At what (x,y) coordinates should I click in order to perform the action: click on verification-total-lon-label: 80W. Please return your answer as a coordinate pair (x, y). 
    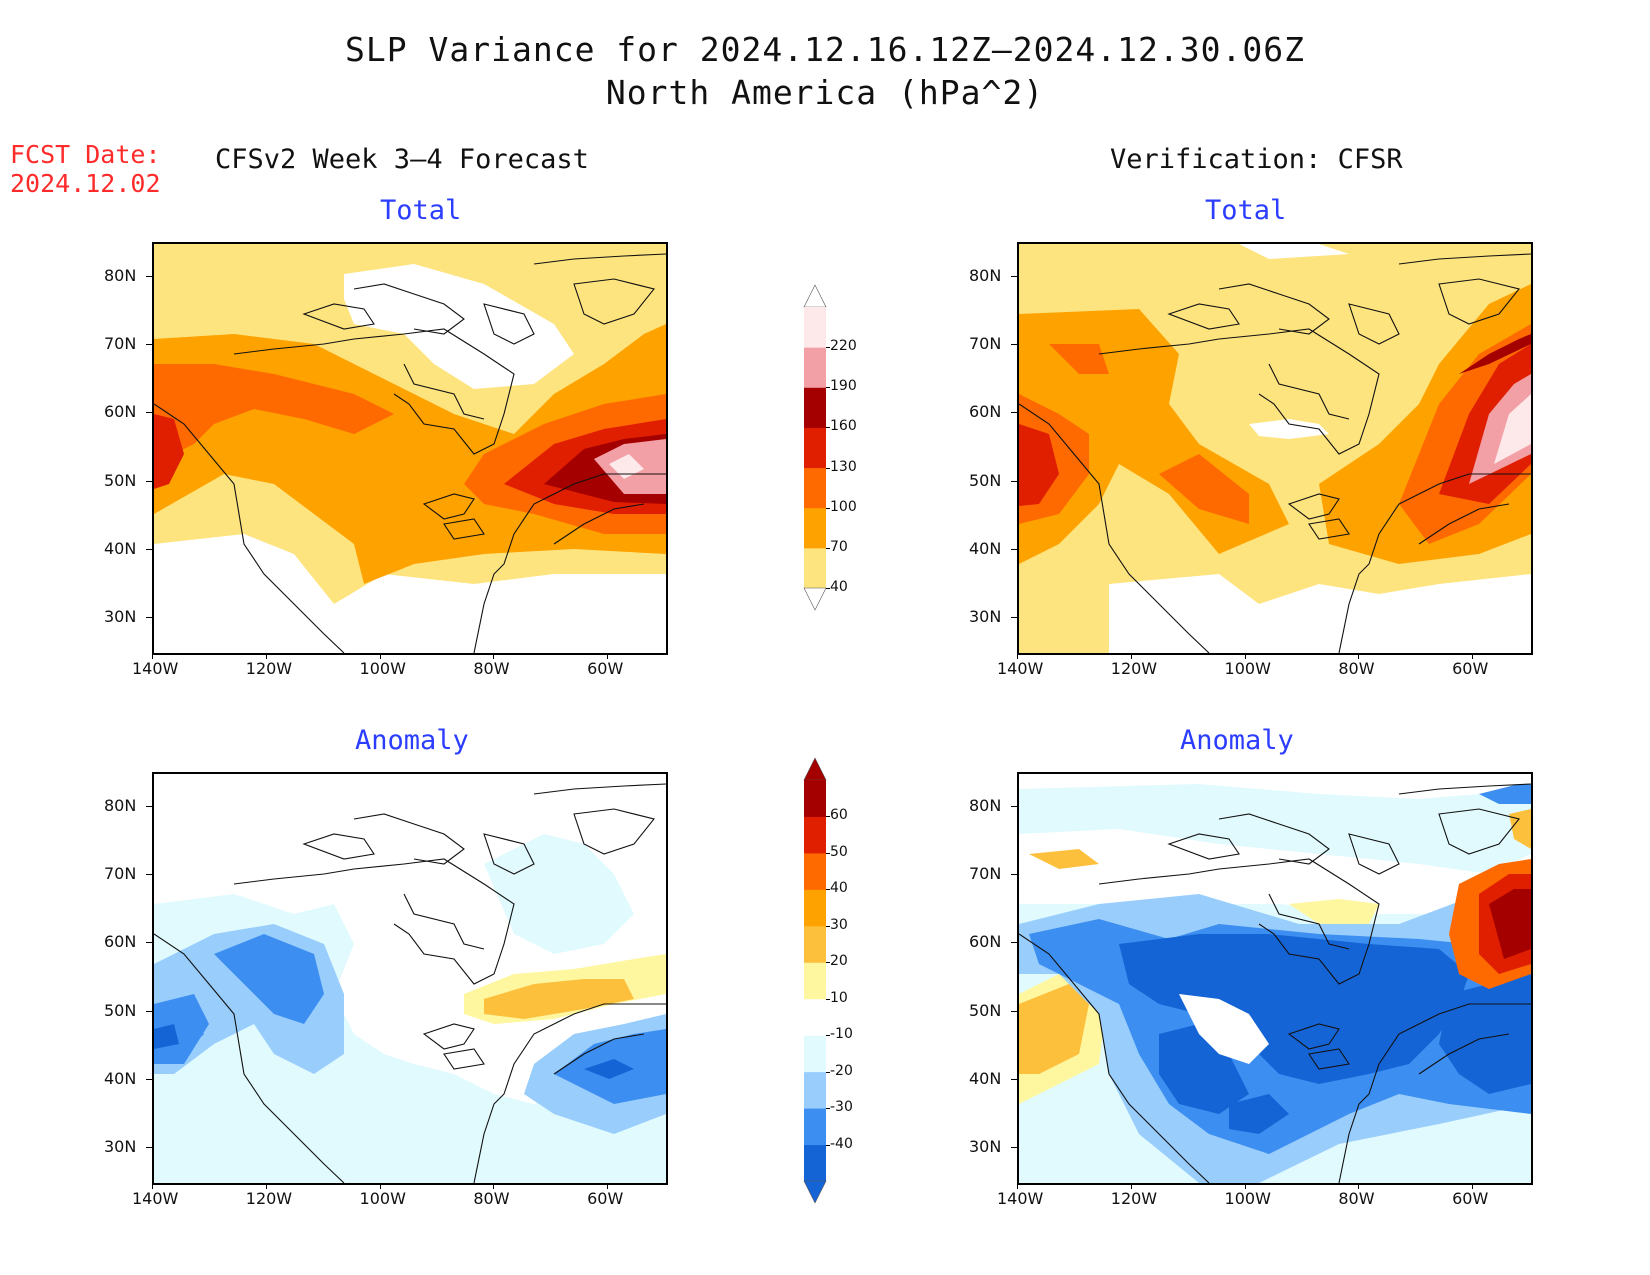
    Looking at the image, I should click on (1356, 668).